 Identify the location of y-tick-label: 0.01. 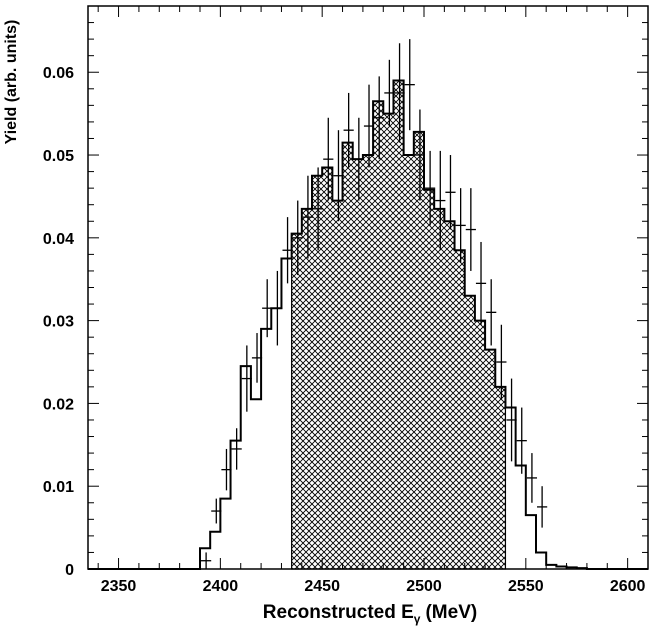
(58, 487).